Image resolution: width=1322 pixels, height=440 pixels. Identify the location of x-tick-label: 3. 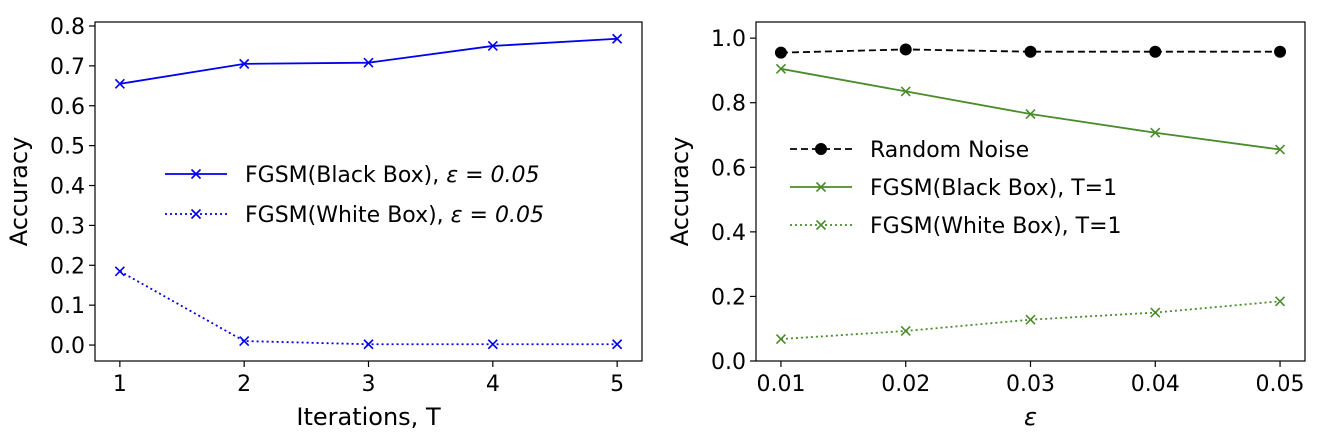
(369, 384).